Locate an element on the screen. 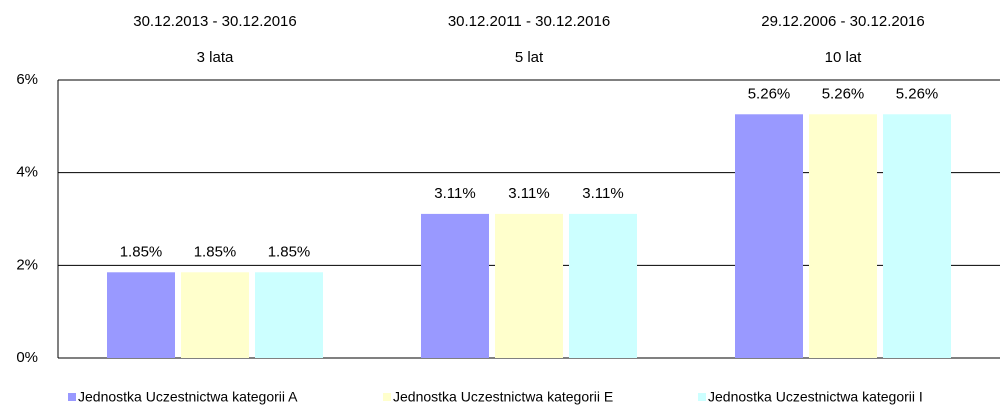  legend-label: Jednostka Uczestnictwa kategorii A is located at coordinates (188, 397).